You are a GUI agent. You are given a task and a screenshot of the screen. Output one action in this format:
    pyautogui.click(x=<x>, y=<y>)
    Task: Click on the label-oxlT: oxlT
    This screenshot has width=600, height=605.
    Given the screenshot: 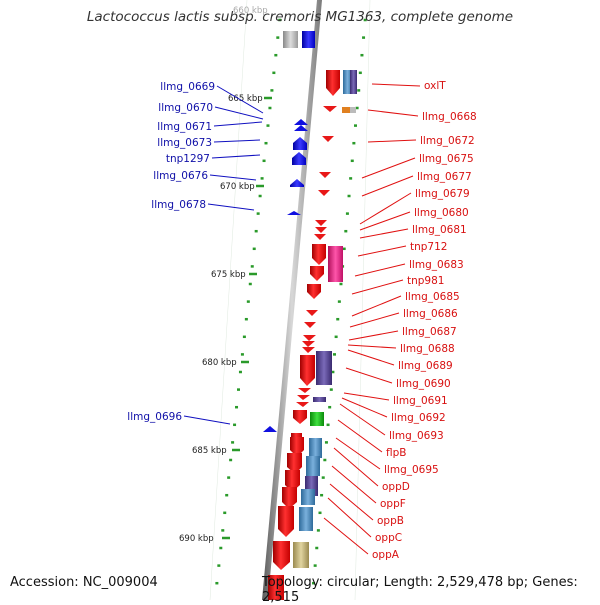 What is the action you would take?
    pyautogui.click(x=435, y=86)
    